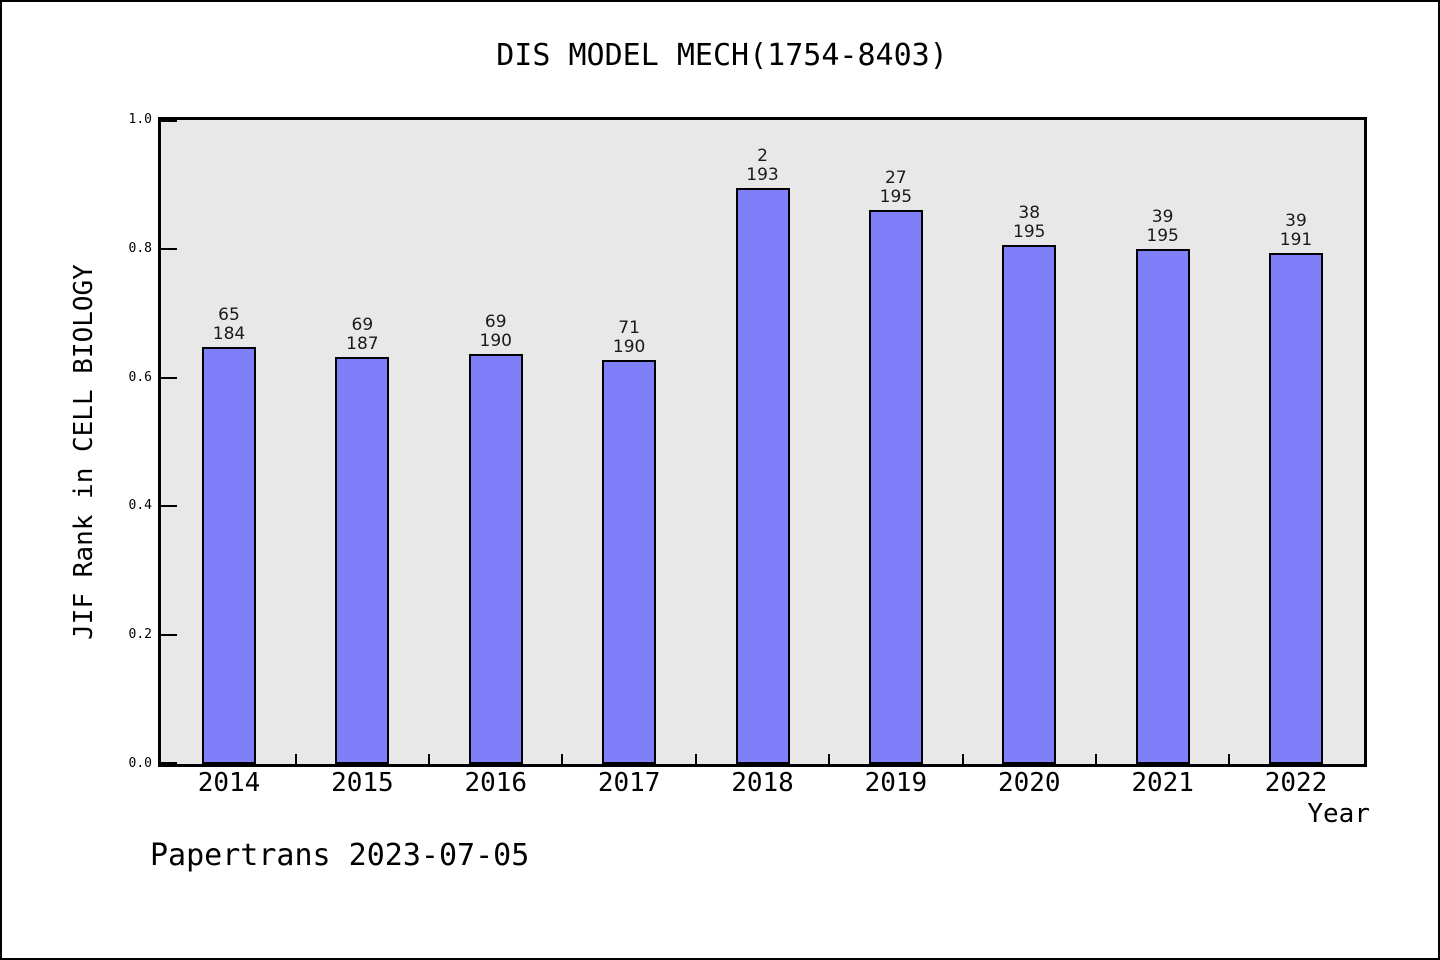 The height and width of the screenshot is (960, 1440). What do you see at coordinates (1162, 783) in the screenshot?
I see `x-tick-label-2021: 2021` at bounding box center [1162, 783].